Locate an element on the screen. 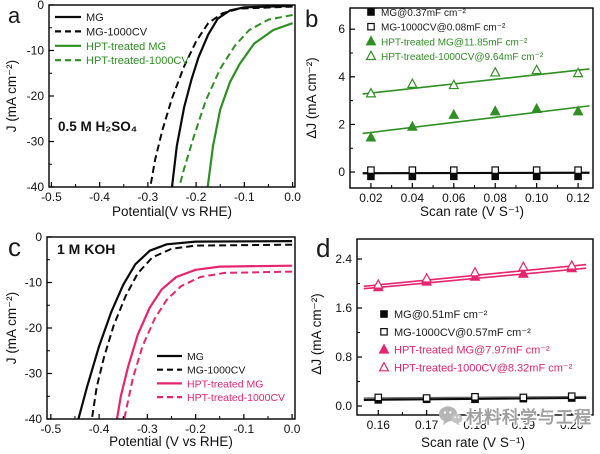 The height and width of the screenshot is (454, 600). y-axis-title-c: J (mA cm⁻²) is located at coordinates (11, 328).